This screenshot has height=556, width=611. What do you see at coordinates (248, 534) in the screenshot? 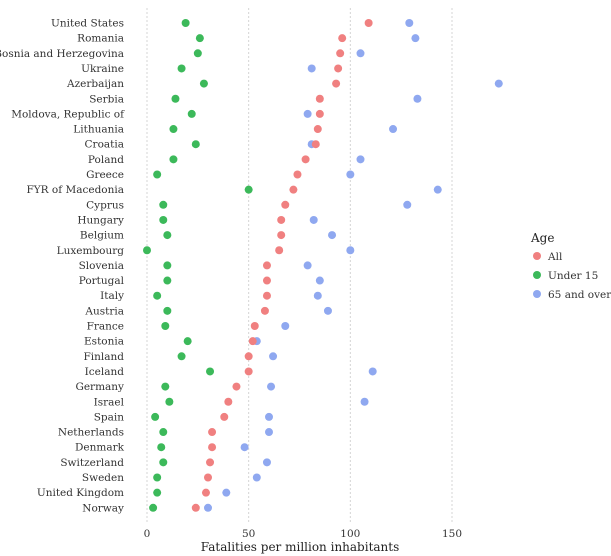
I see `x-tick-label: 50` at bounding box center [248, 534].